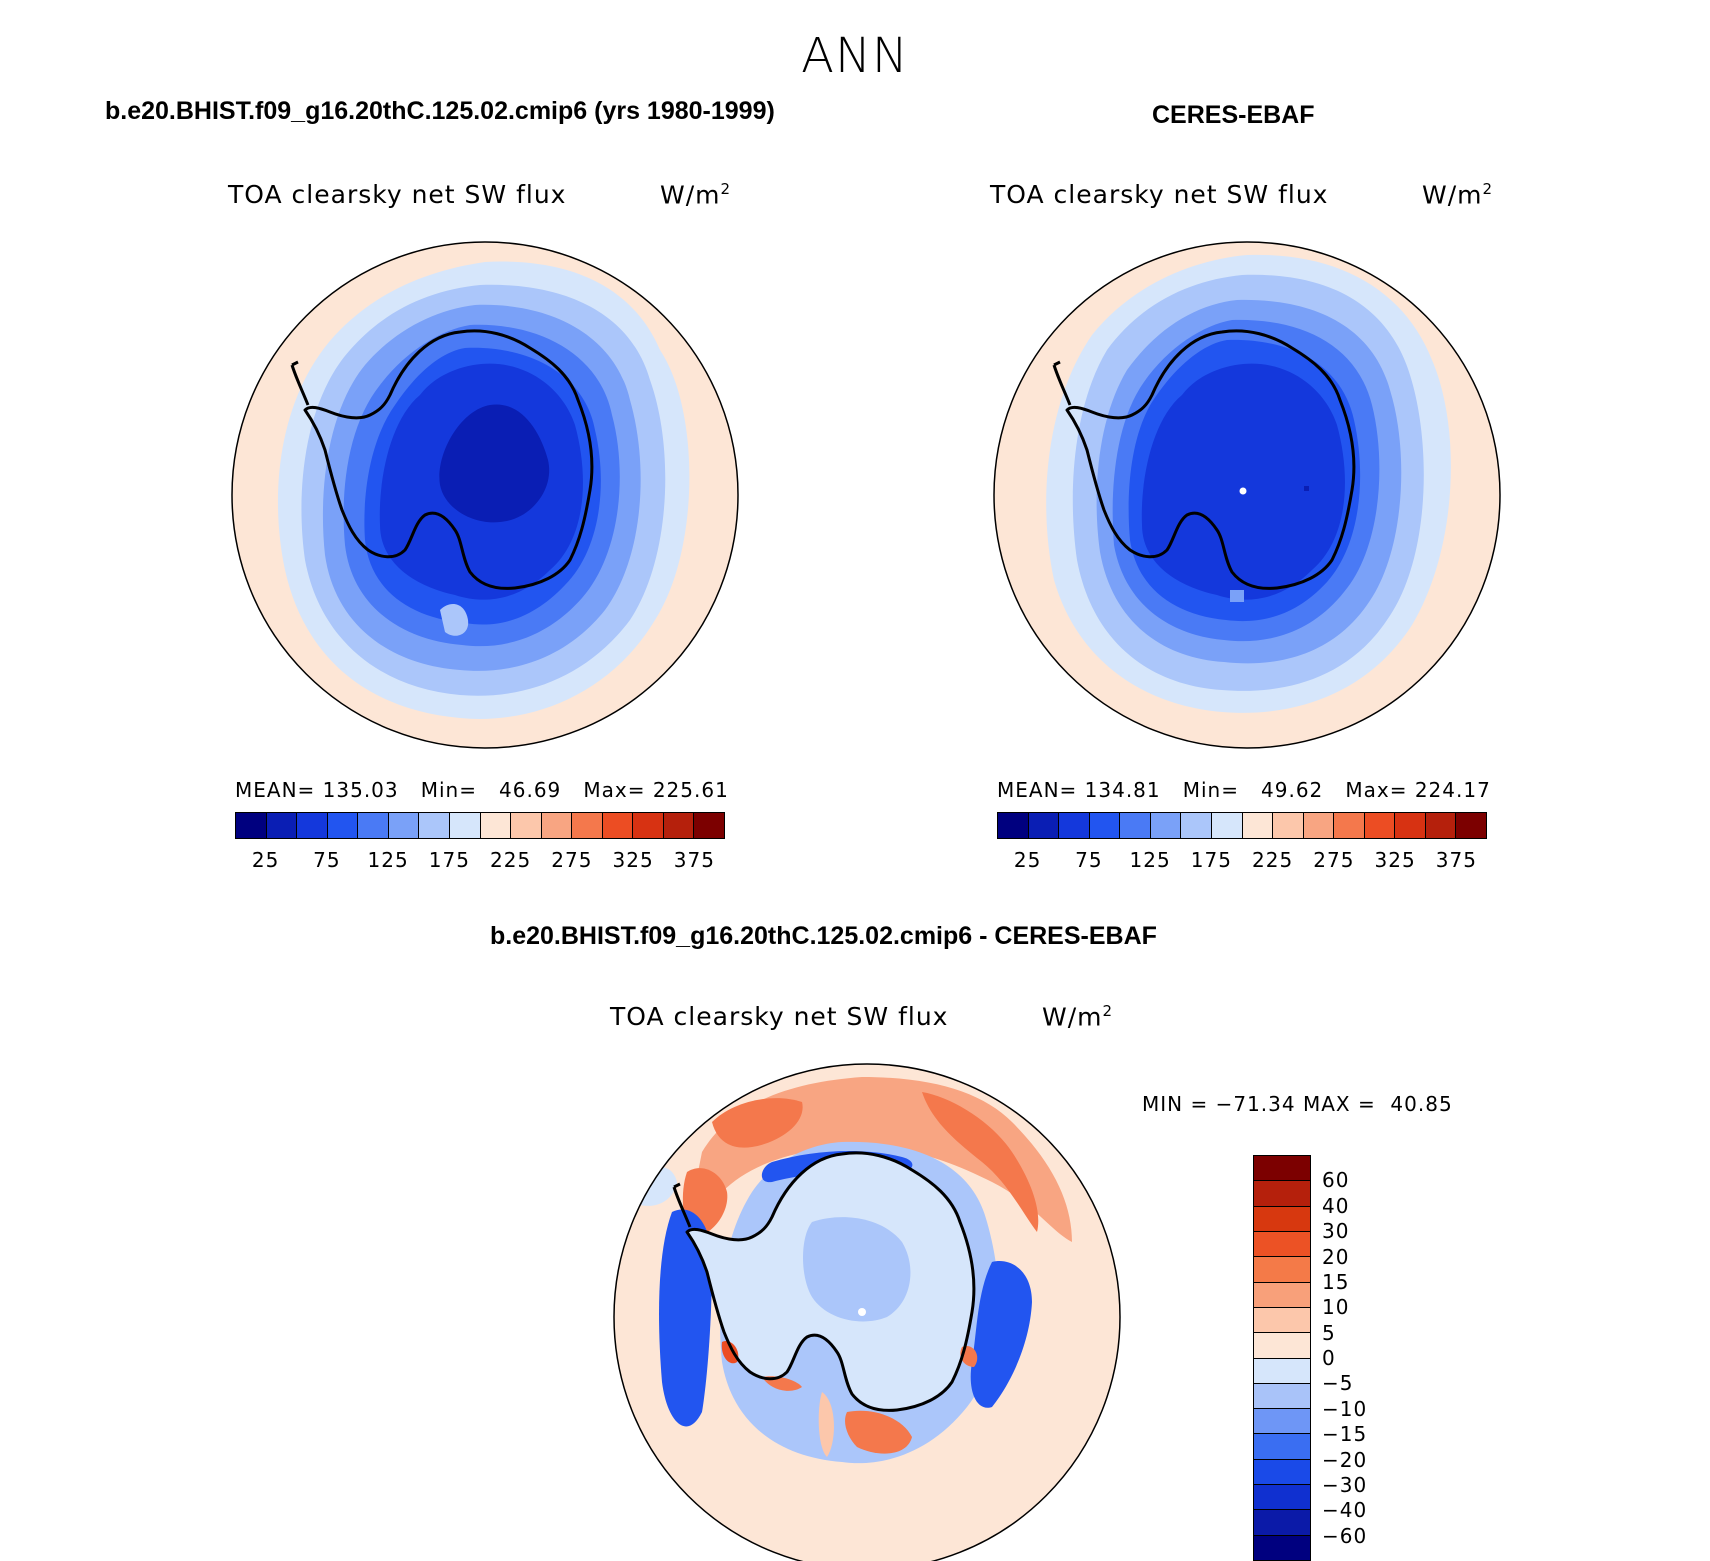  What do you see at coordinates (1027, 860) in the screenshot?
I see `obs-colorbar-tick-label: 25` at bounding box center [1027, 860].